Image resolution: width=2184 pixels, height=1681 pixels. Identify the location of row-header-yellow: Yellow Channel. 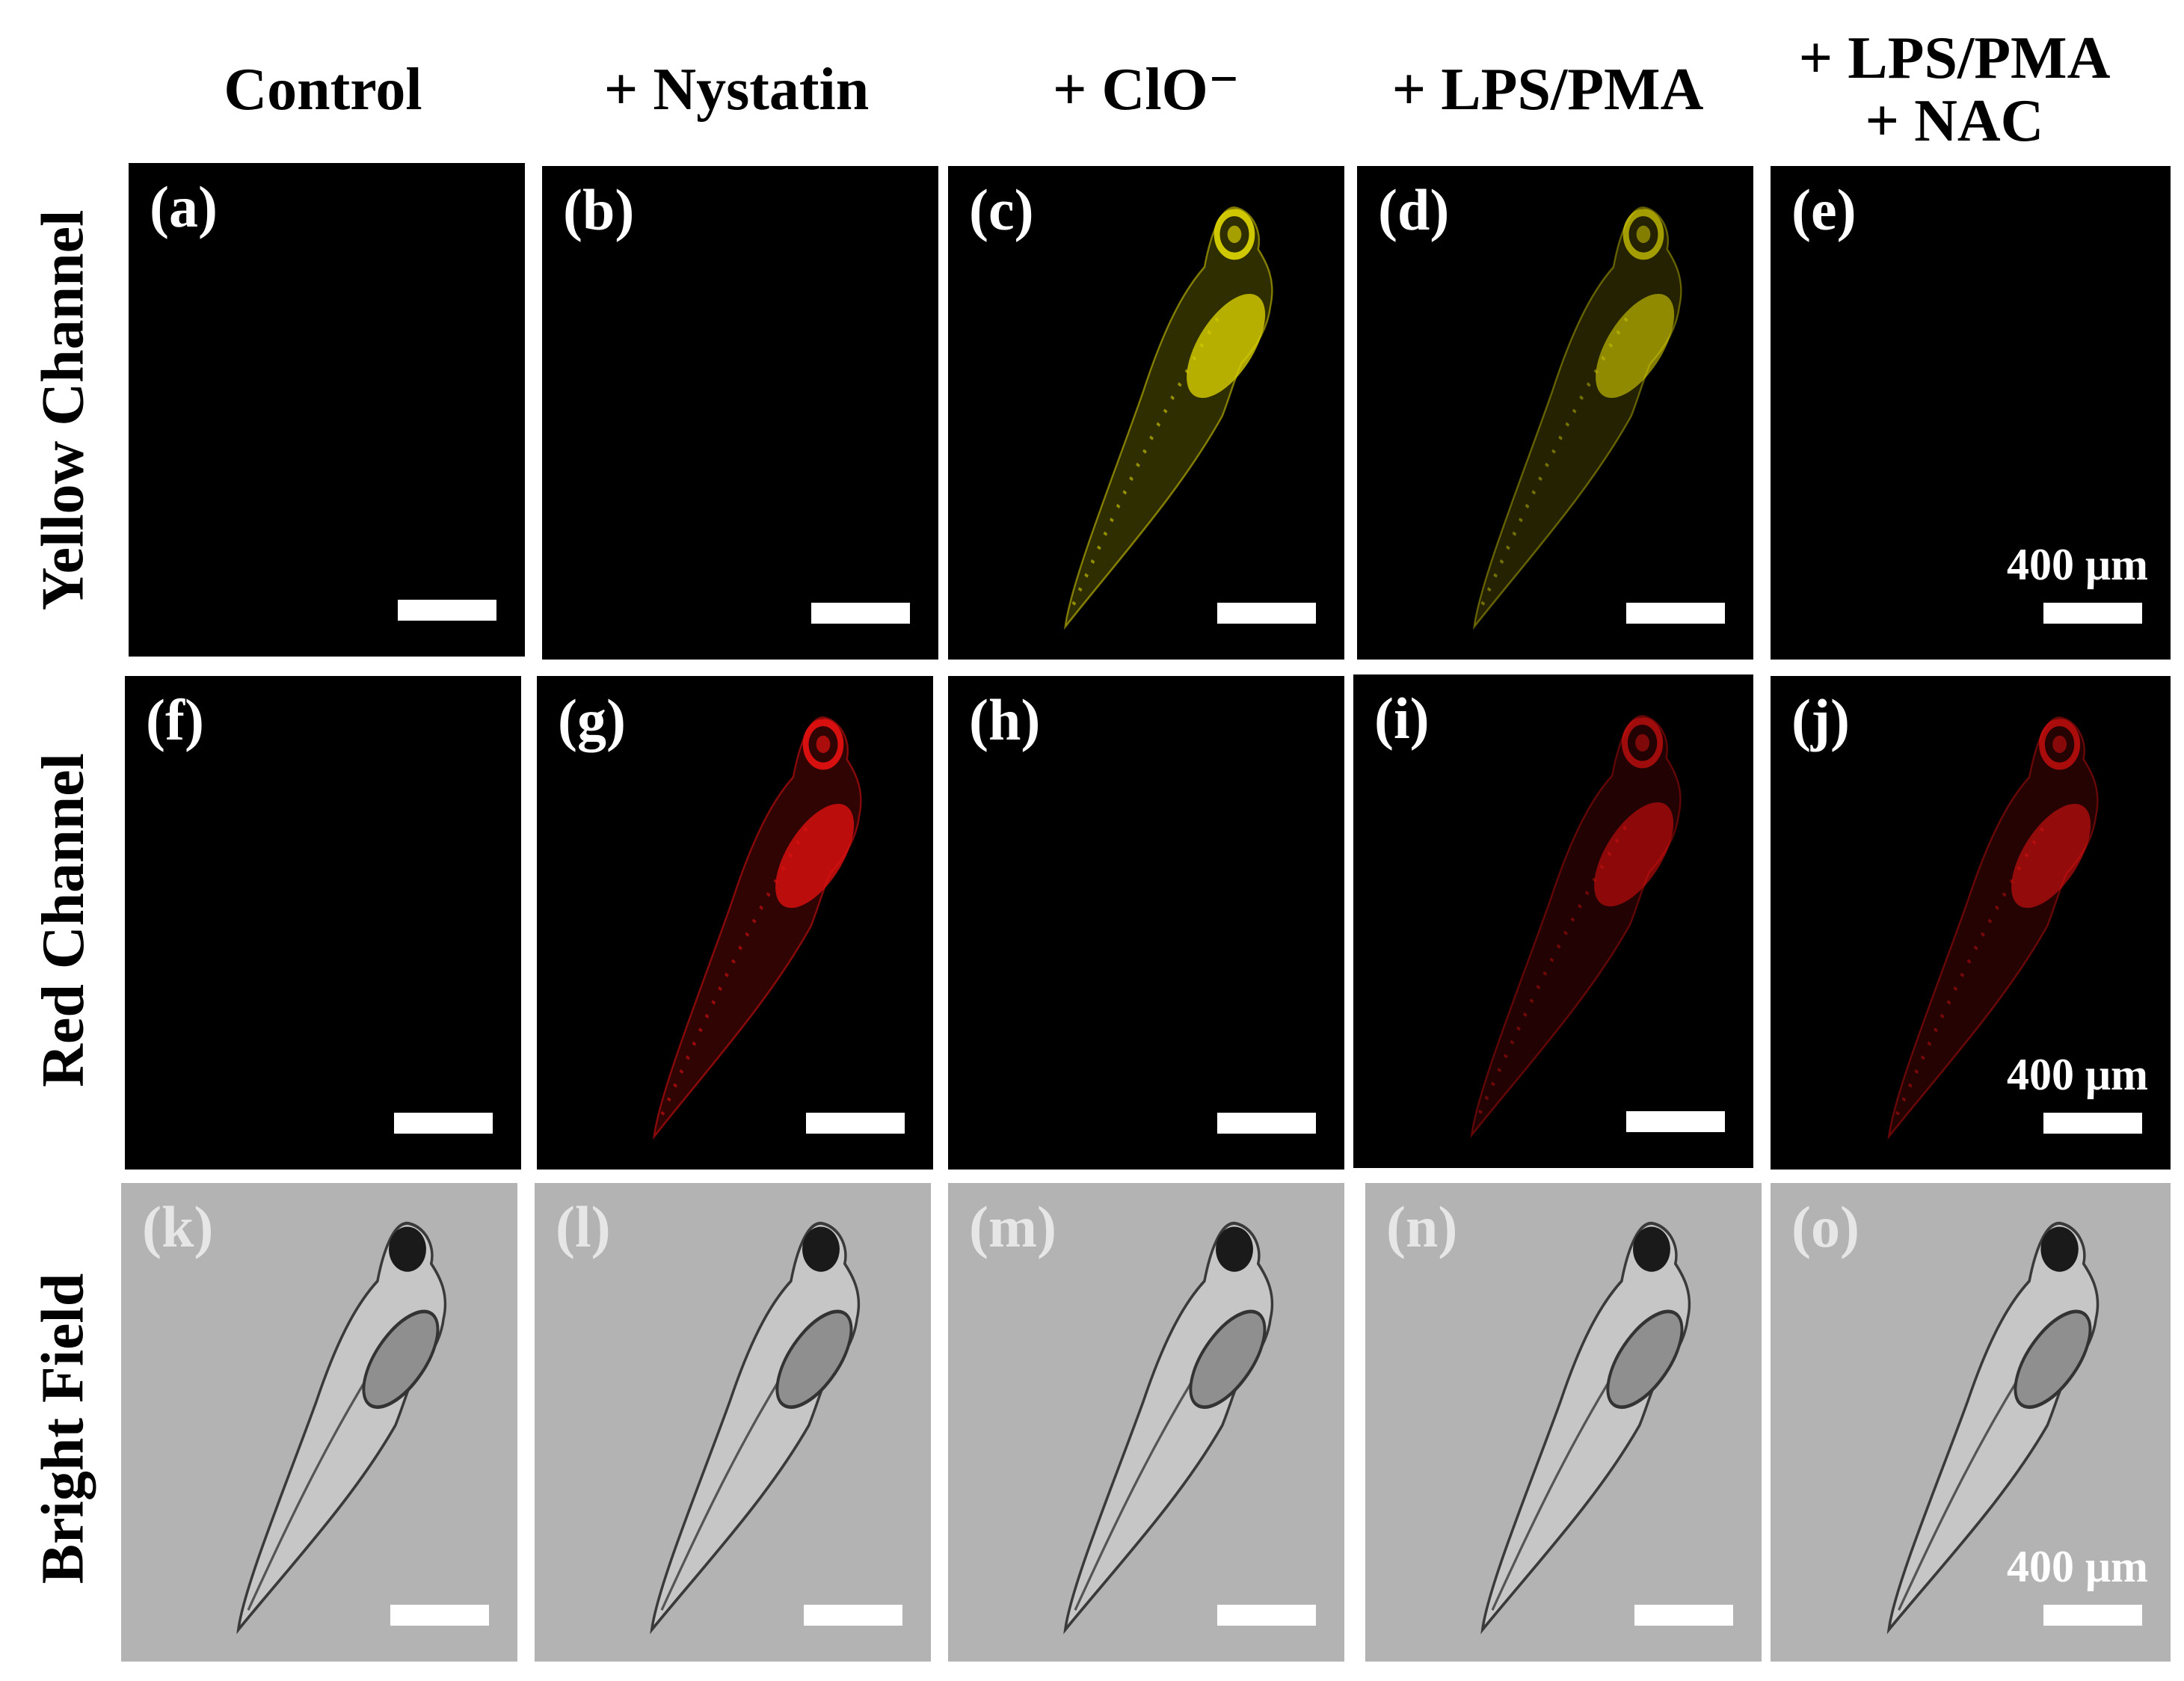
(63, 410).